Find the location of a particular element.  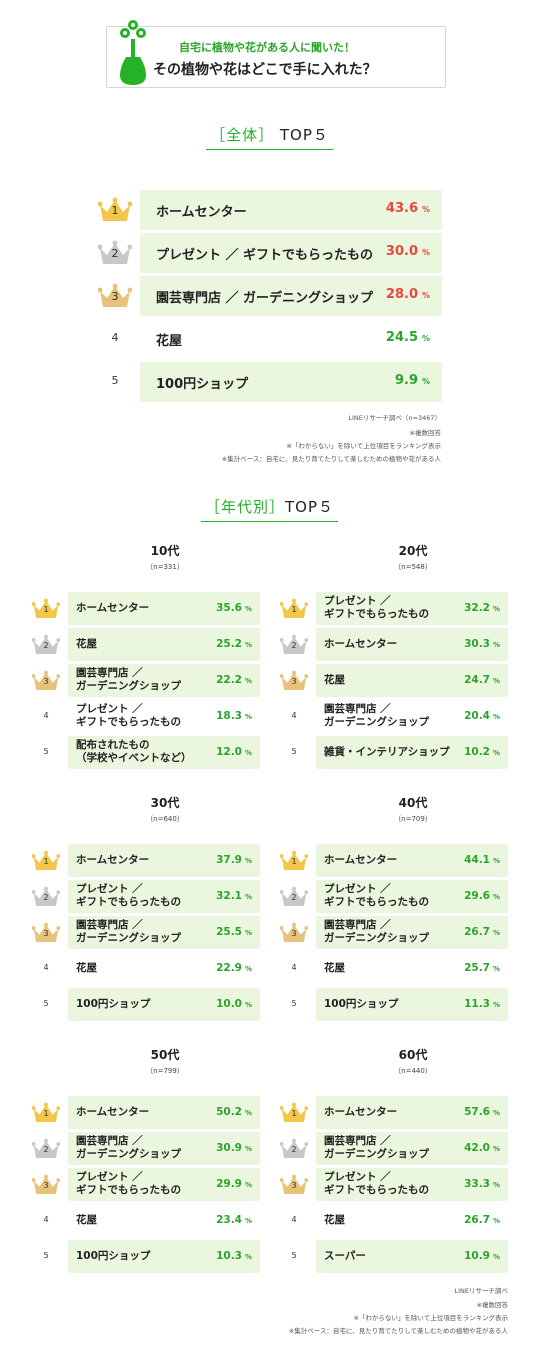

flower-vase-icon is located at coordinates (133, 52).